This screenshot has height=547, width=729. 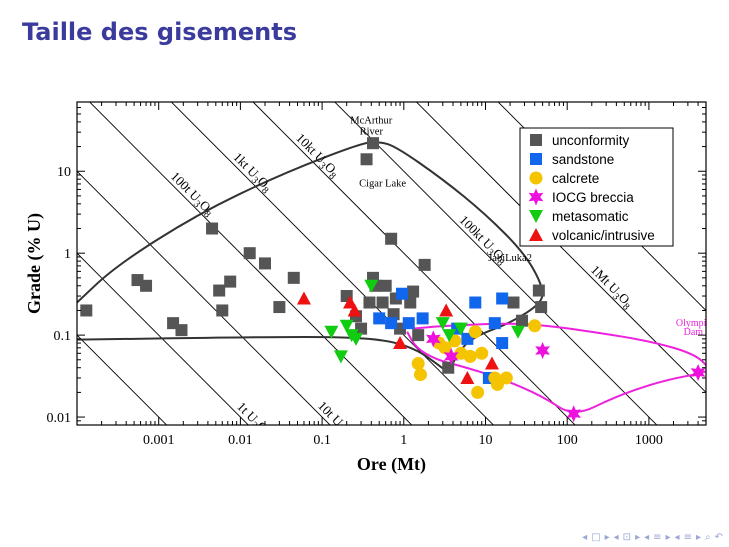 What do you see at coordinates (638, 537) in the screenshot?
I see `nav-next-subsection-icon: ▸` at bounding box center [638, 537].